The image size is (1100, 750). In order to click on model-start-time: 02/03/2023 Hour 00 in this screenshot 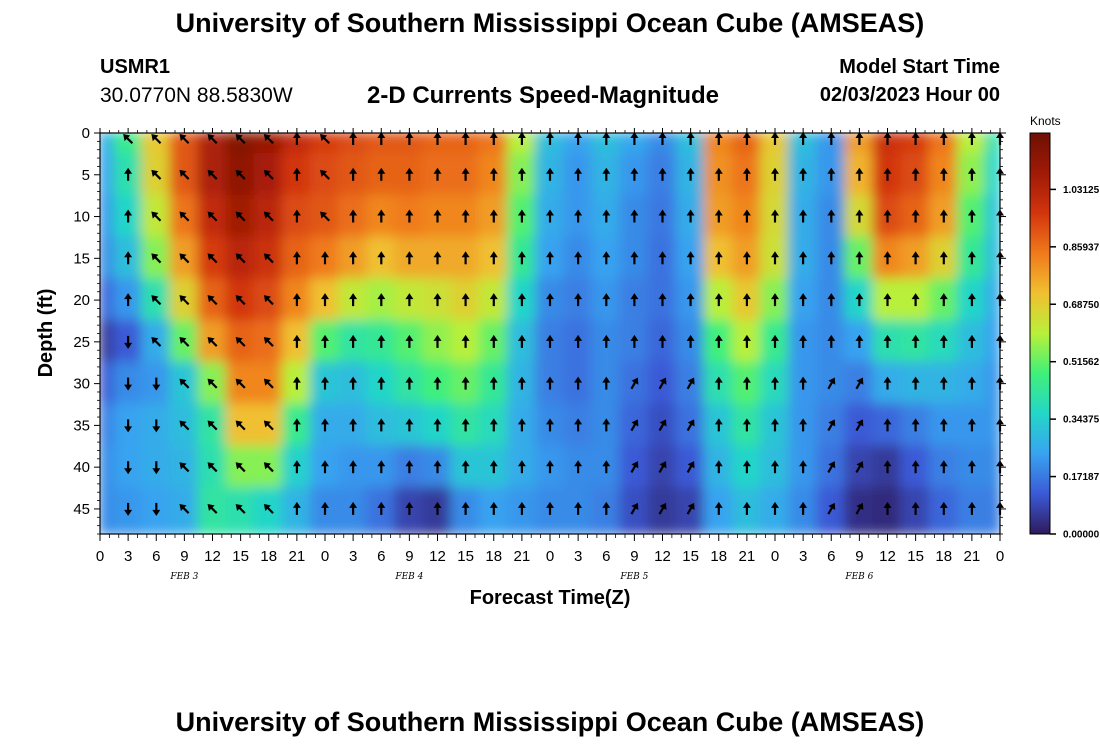, I will do `click(909, 95)`.